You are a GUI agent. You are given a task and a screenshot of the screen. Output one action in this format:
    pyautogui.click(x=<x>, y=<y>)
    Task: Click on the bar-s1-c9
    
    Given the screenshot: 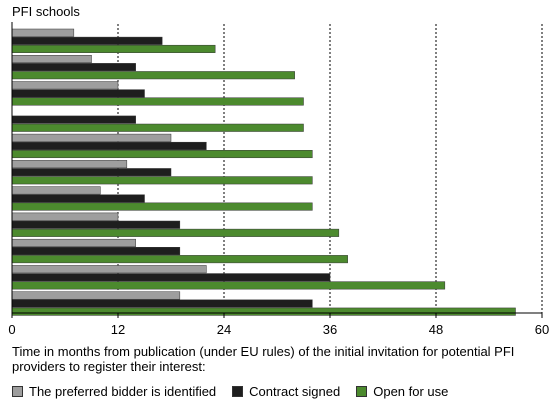 What is the action you would take?
    pyautogui.click(x=171, y=277)
    